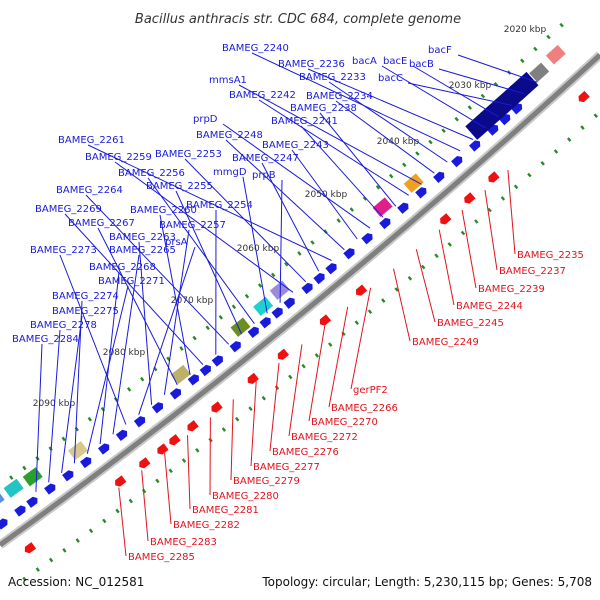  Describe the element at coordinates (122, 267) in the screenshot. I see `forward-gene-label: BAMEG_2268` at that location.